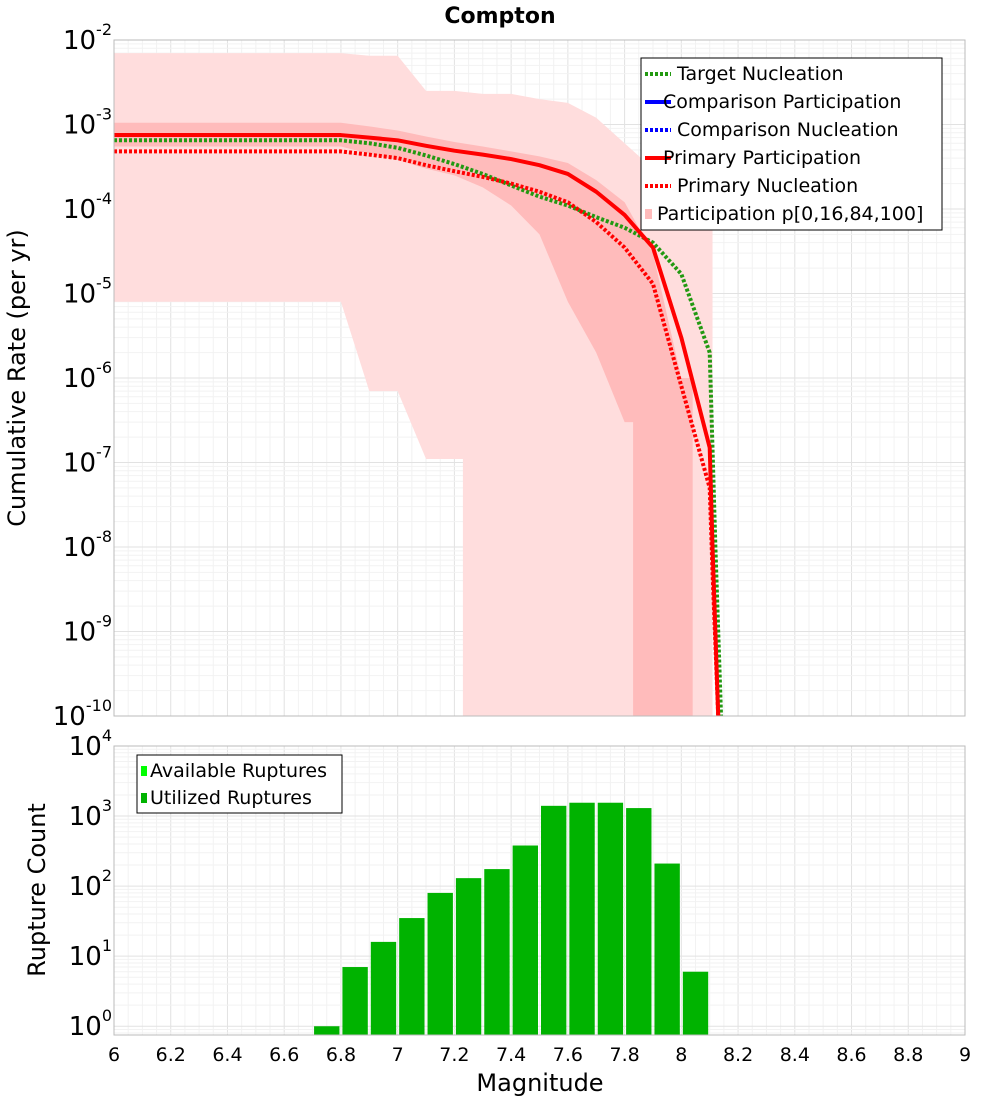 This screenshot has height=1100, width=1000. What do you see at coordinates (284, 1055) in the screenshot?
I see `x-tick-label: 6.6` at bounding box center [284, 1055].